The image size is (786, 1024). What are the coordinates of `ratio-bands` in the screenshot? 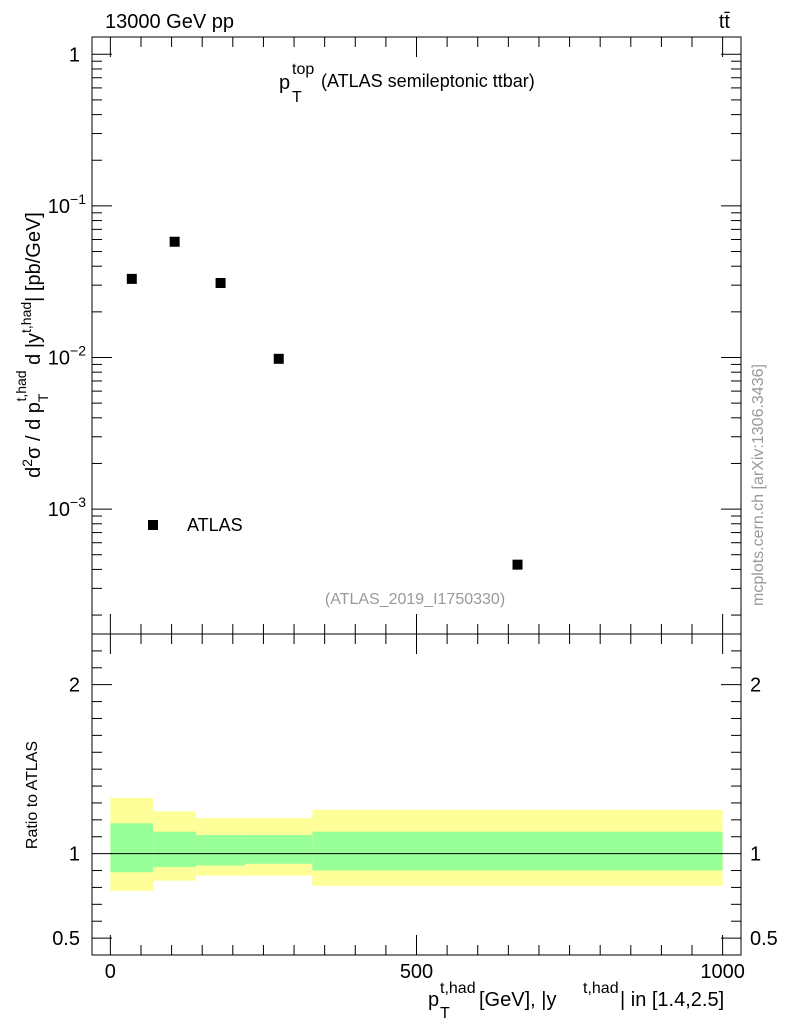 It's located at (416, 844).